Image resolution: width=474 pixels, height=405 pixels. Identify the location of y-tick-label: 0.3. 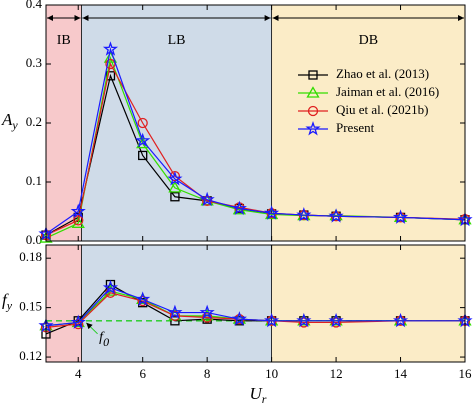
(34, 62).